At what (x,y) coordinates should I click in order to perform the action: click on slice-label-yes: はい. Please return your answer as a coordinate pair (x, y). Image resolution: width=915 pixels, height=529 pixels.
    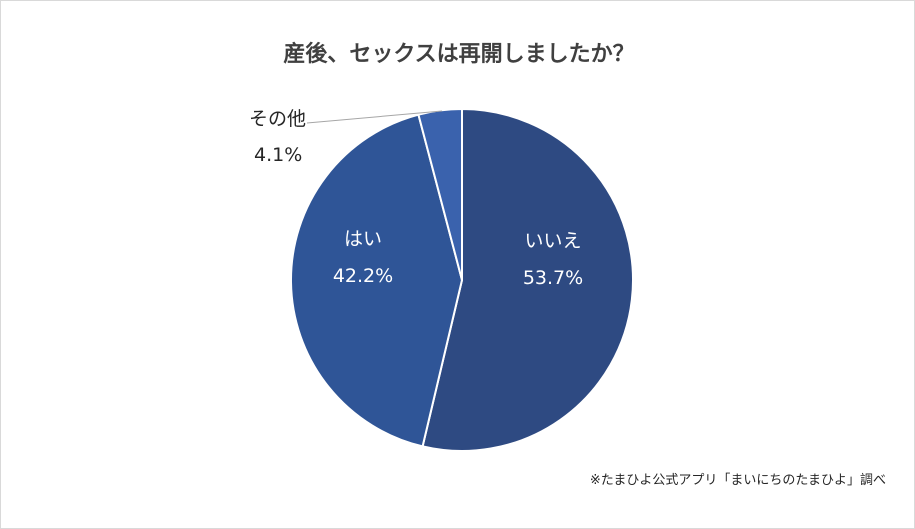
    Looking at the image, I should click on (363, 239).